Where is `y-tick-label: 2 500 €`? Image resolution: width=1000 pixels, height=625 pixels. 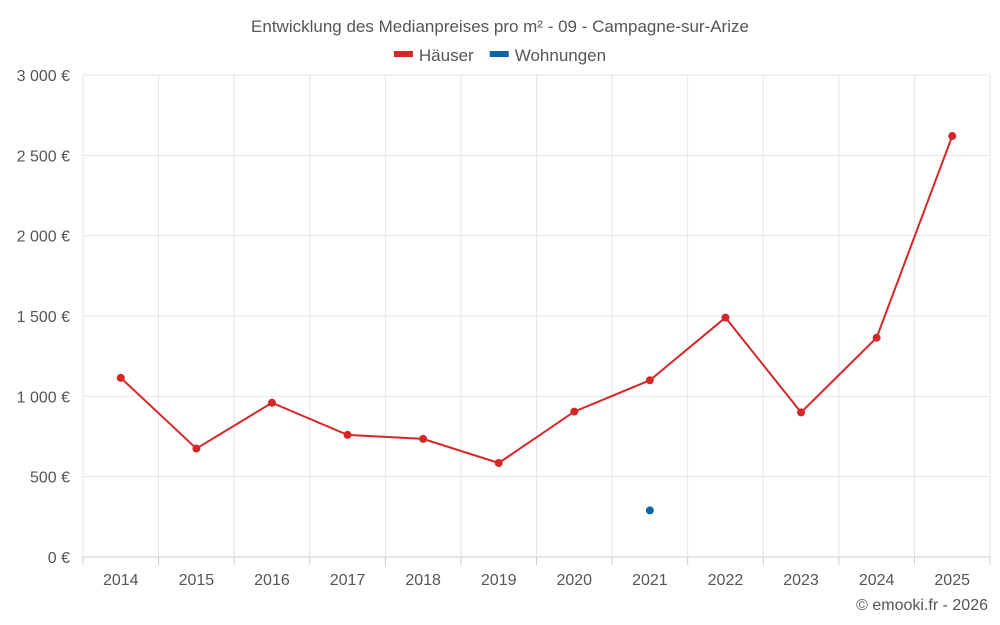 y-tick-label: 2 500 € is located at coordinates (43, 156).